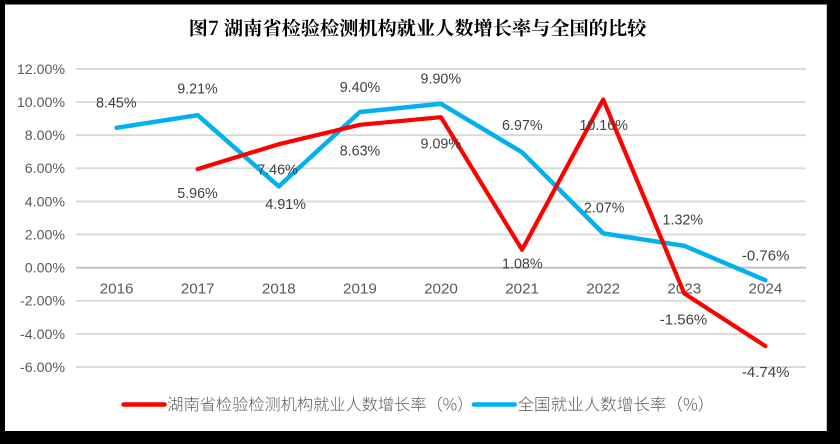  I want to click on svg-text: 2020, so click(441, 289).